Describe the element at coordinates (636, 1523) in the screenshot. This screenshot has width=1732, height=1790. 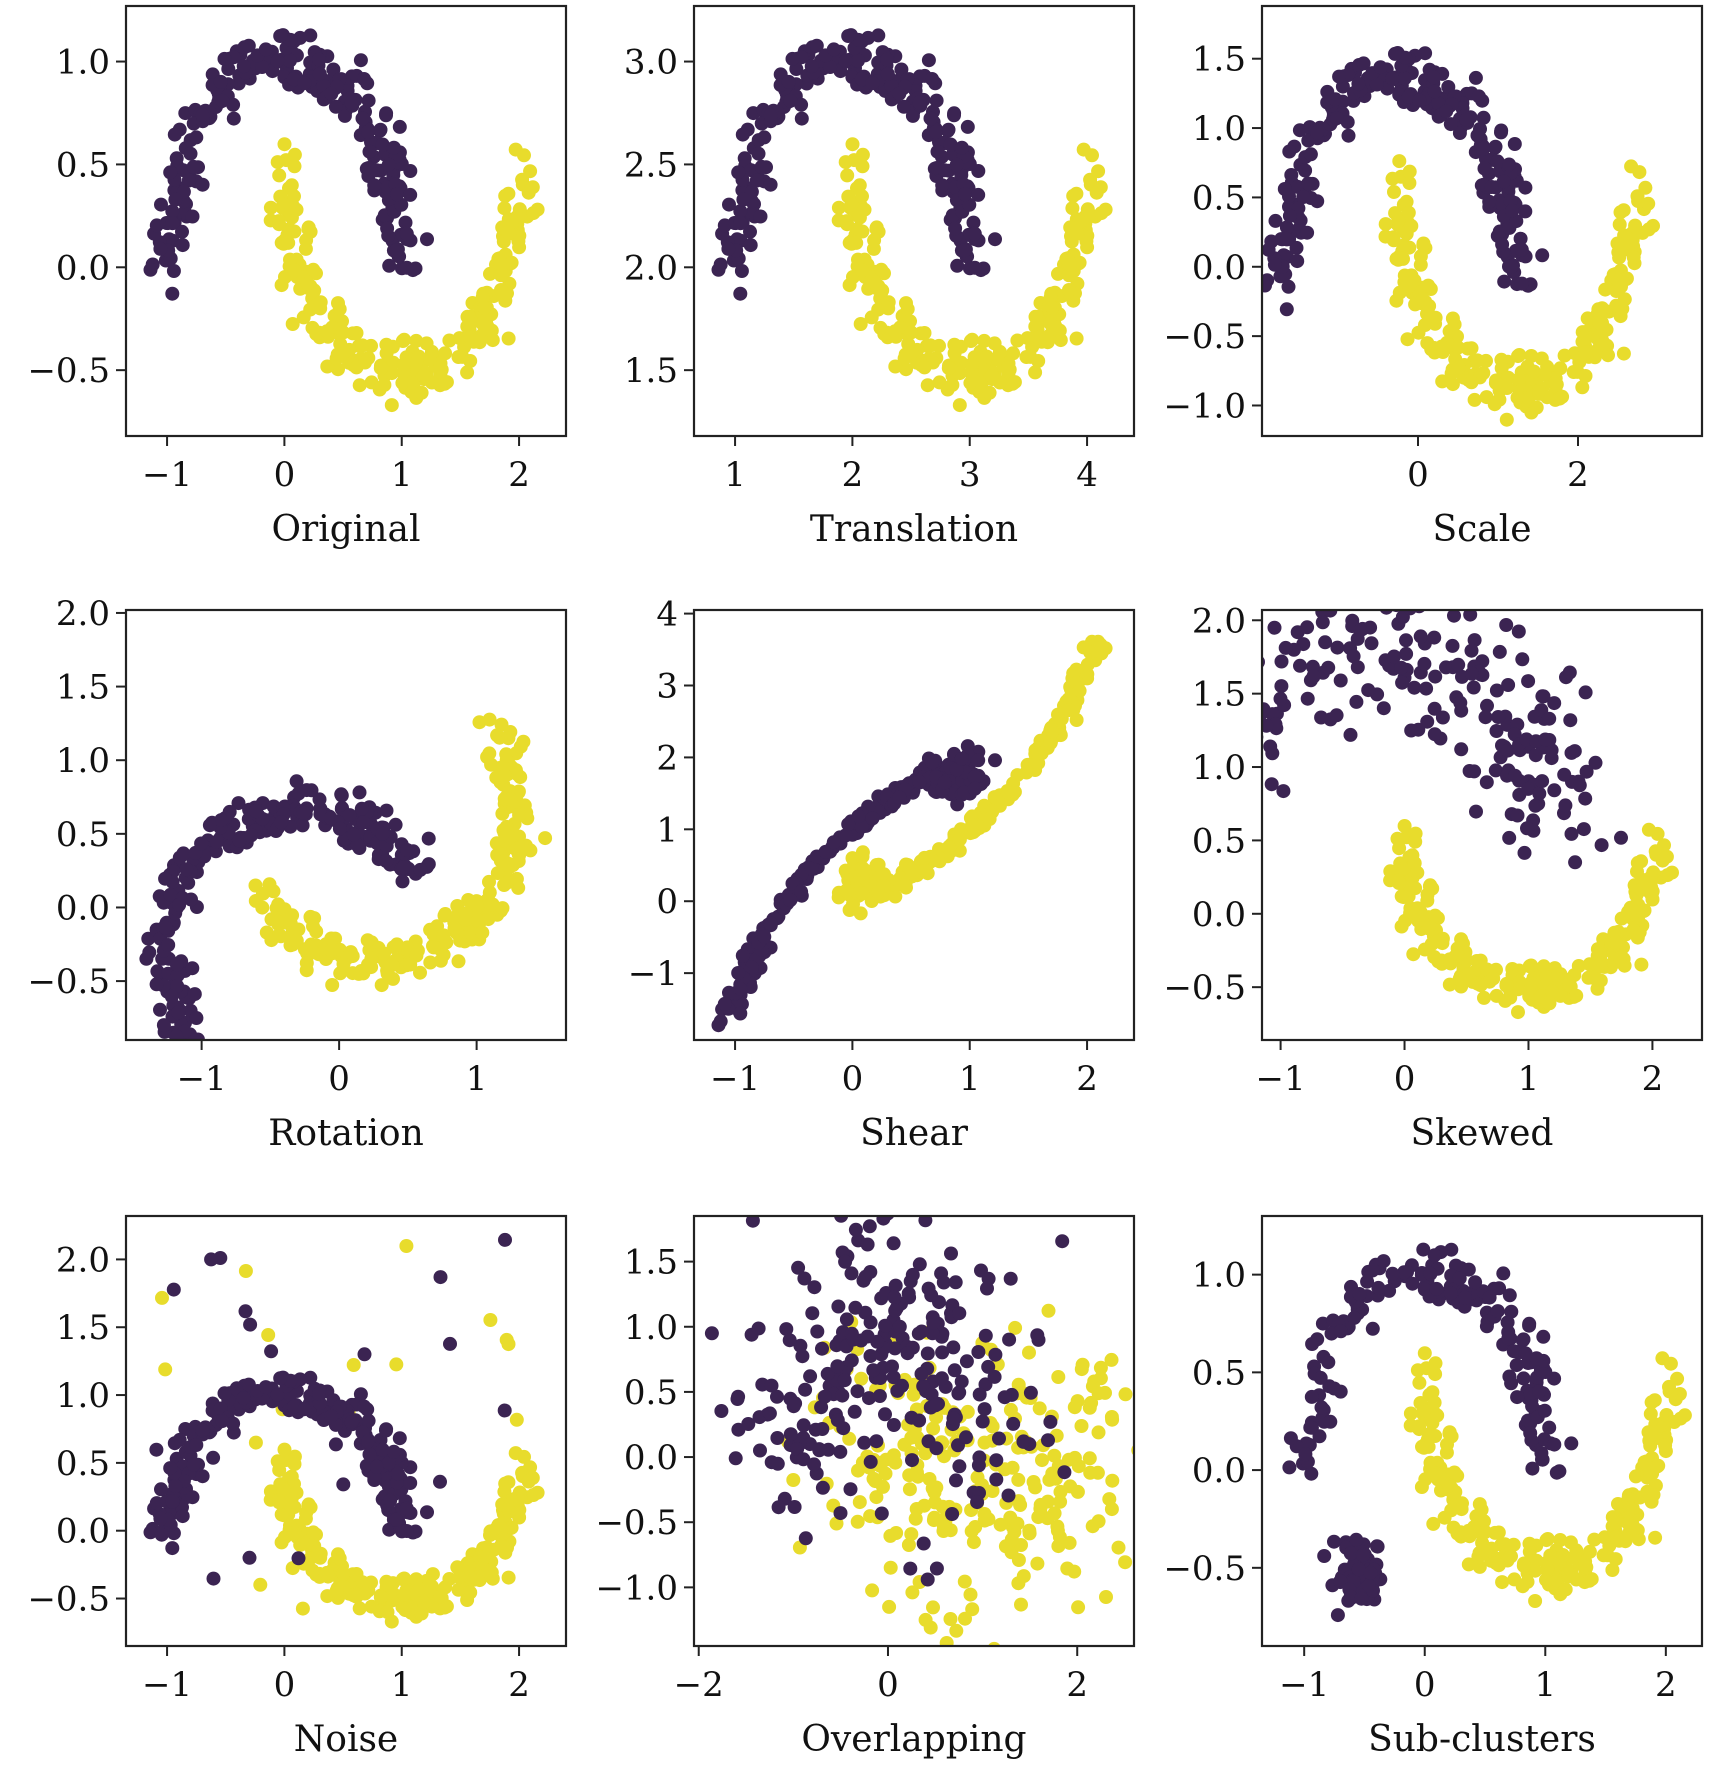
I see `y-tick-label: −0.5` at that location.